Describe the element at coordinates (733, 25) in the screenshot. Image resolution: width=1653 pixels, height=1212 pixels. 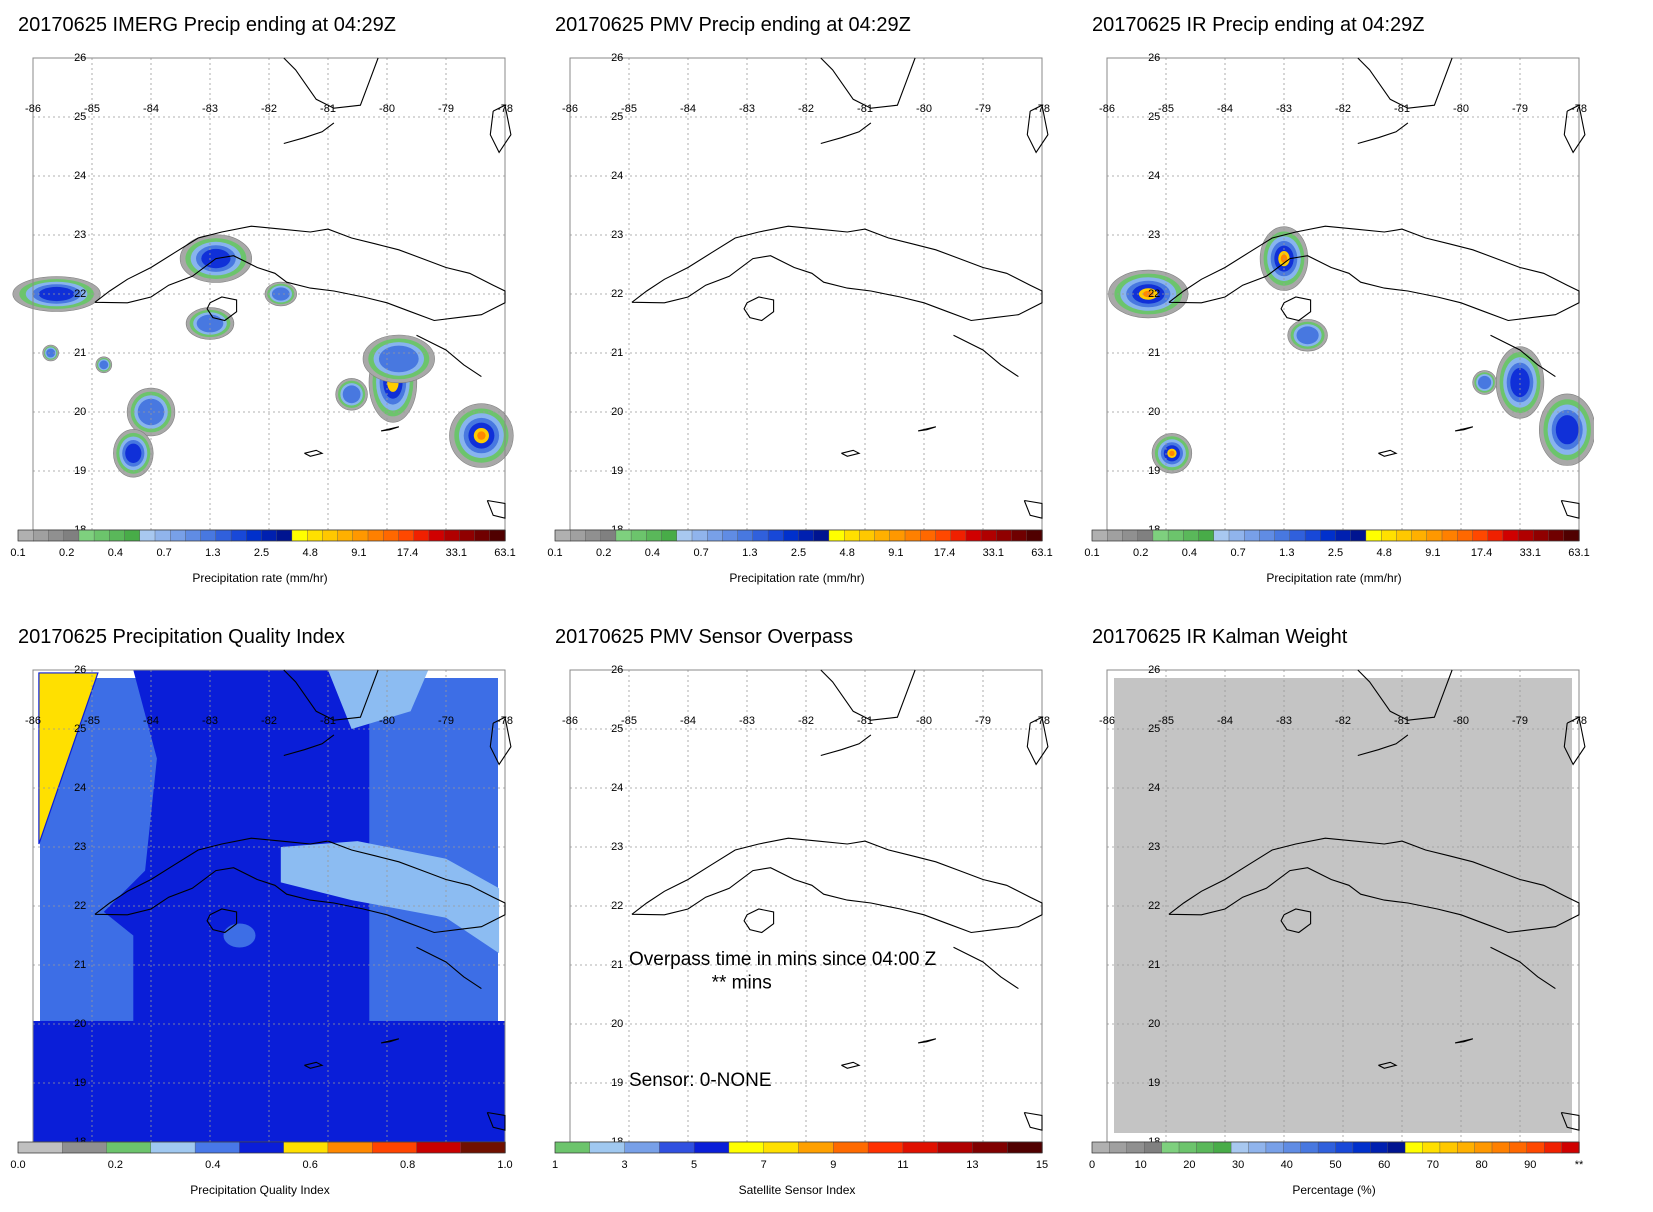
I see `panel-title: 20170625 PMV Precip ending at 04:29Z` at that location.